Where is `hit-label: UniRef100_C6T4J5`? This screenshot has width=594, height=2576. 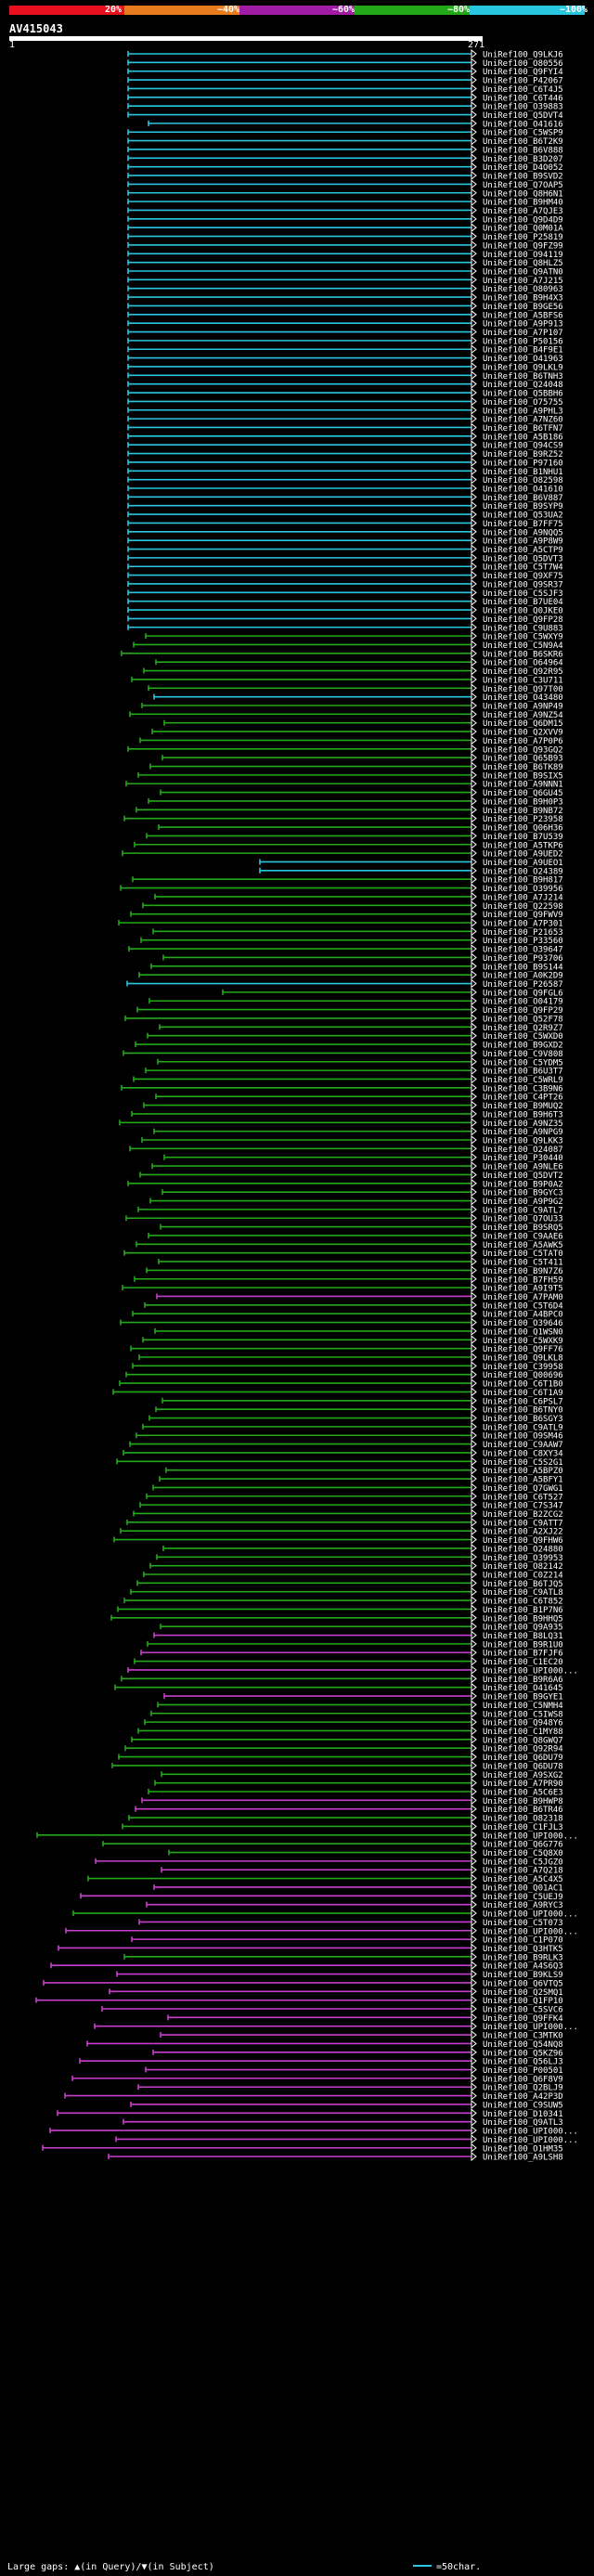
hit-label: UniRef100_C6T4J5 is located at coordinates (523, 90).